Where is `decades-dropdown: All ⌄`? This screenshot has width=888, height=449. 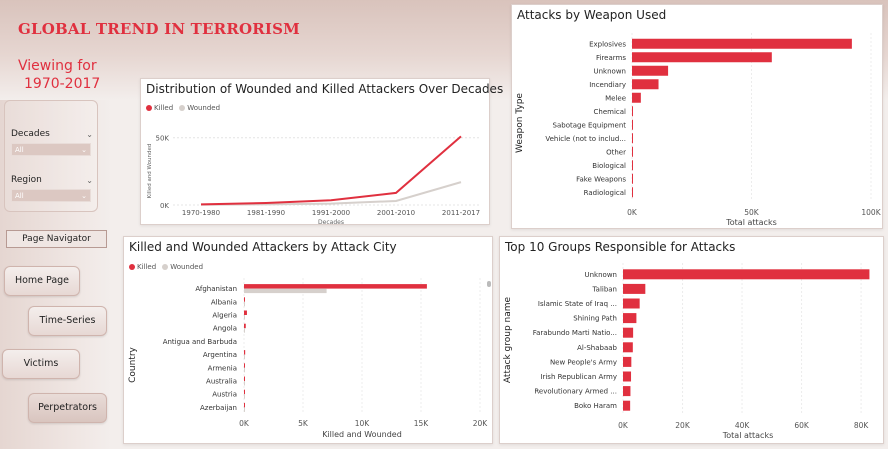 decades-dropdown: All ⌄ is located at coordinates (51, 149).